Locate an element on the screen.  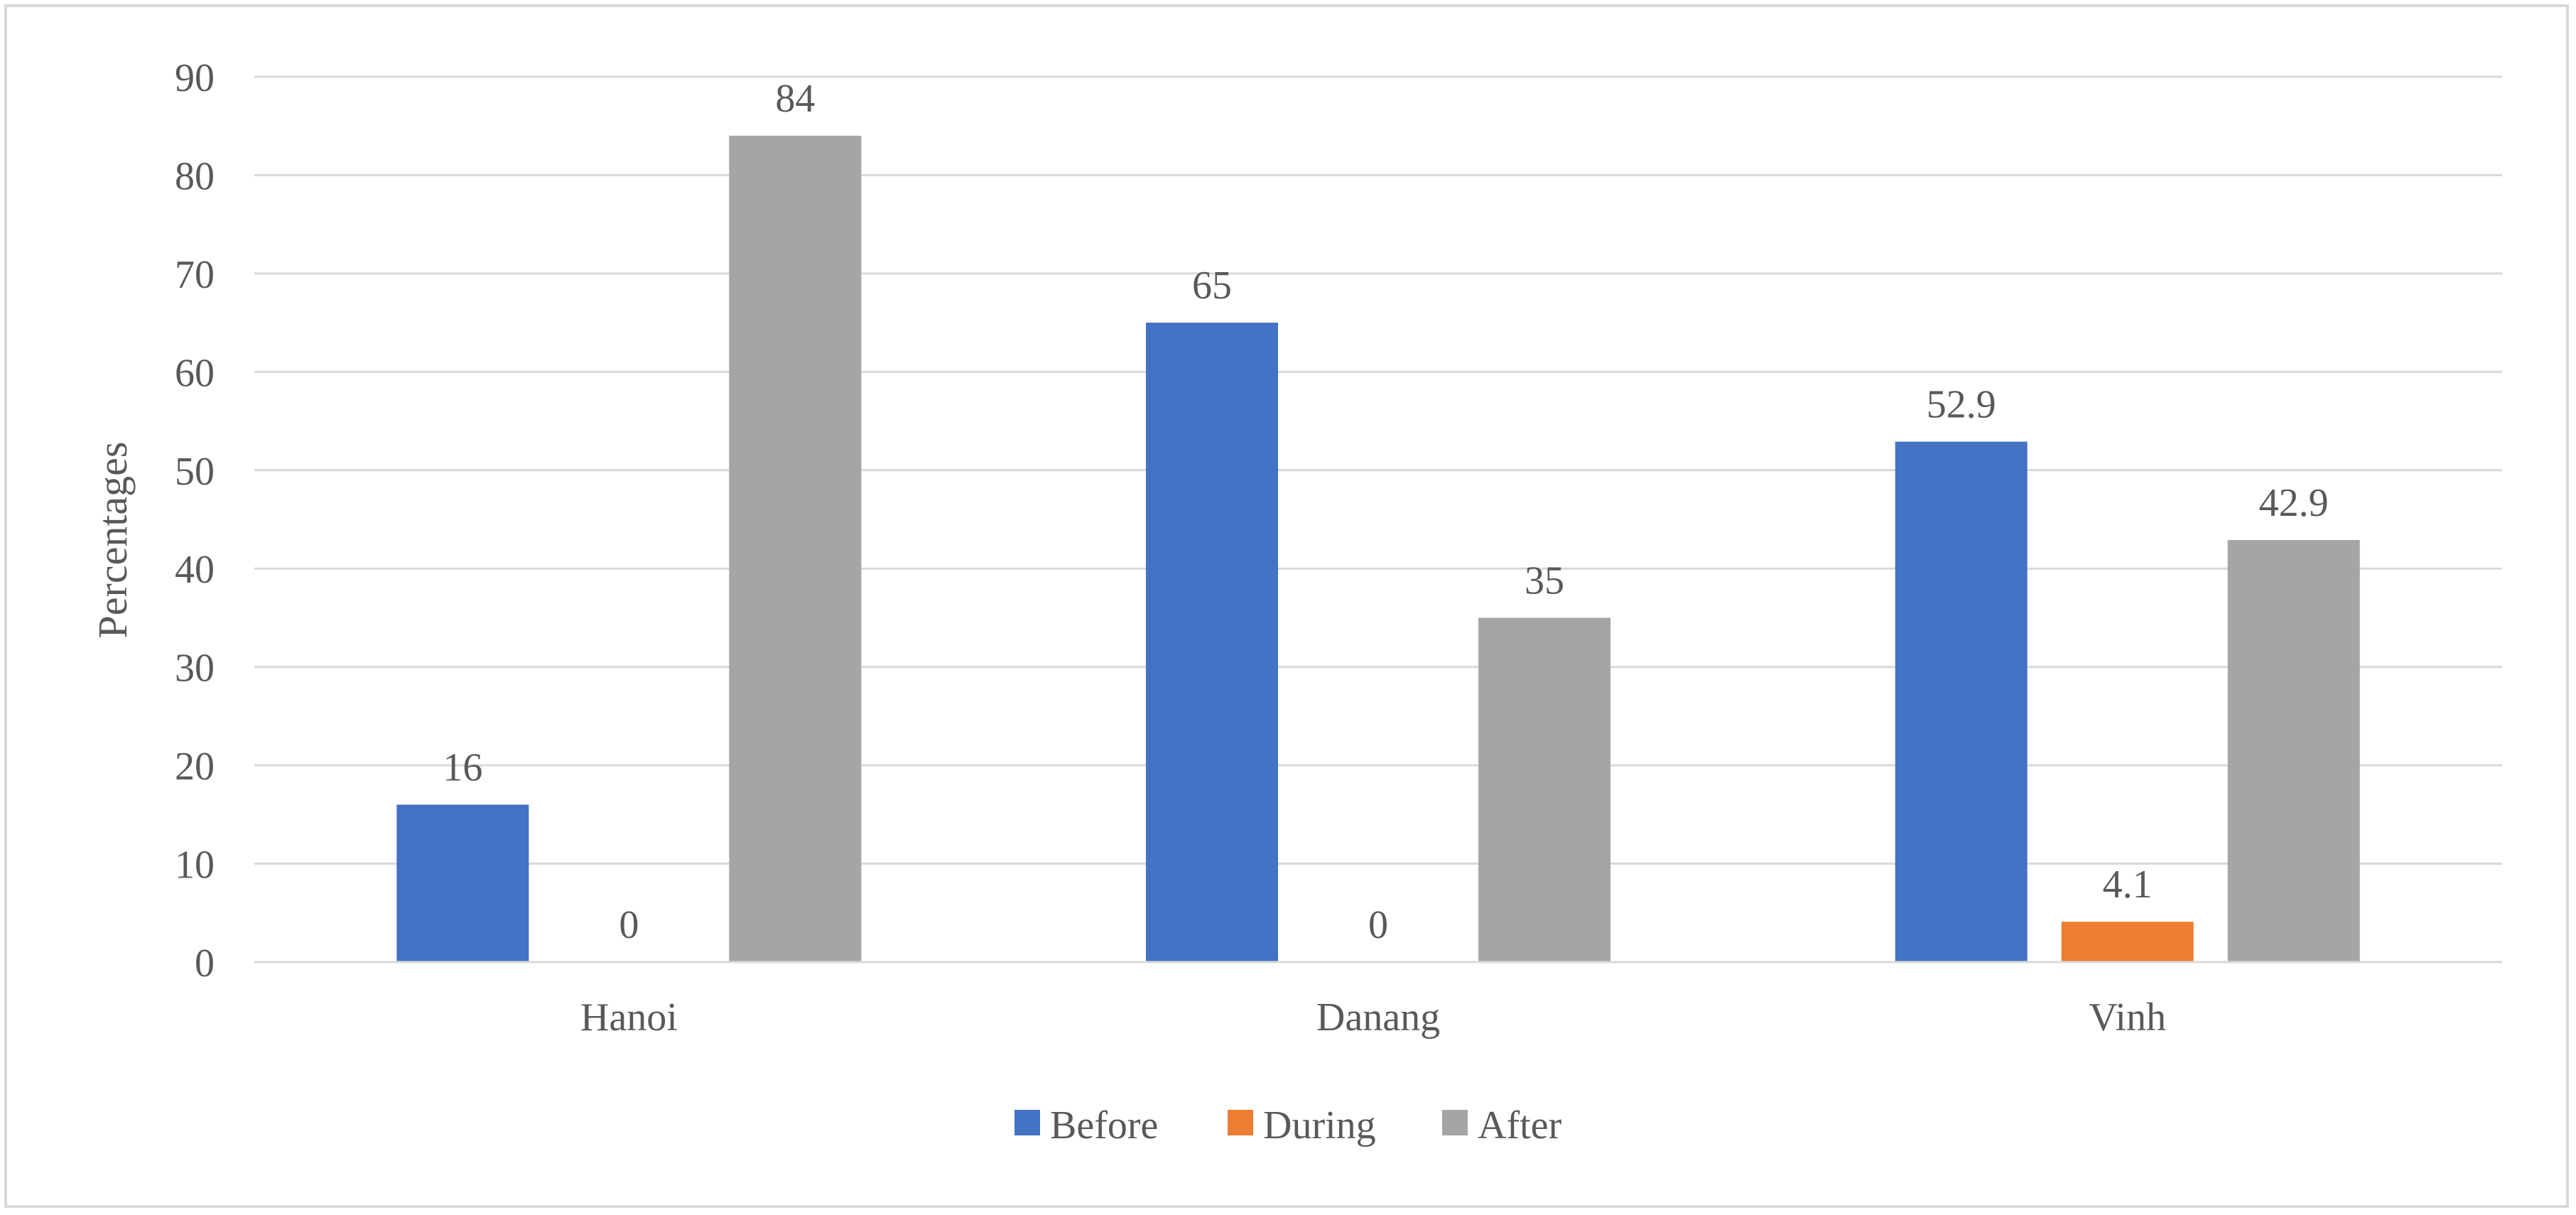
x-tick-label: Hanoi is located at coordinates (629, 1018).